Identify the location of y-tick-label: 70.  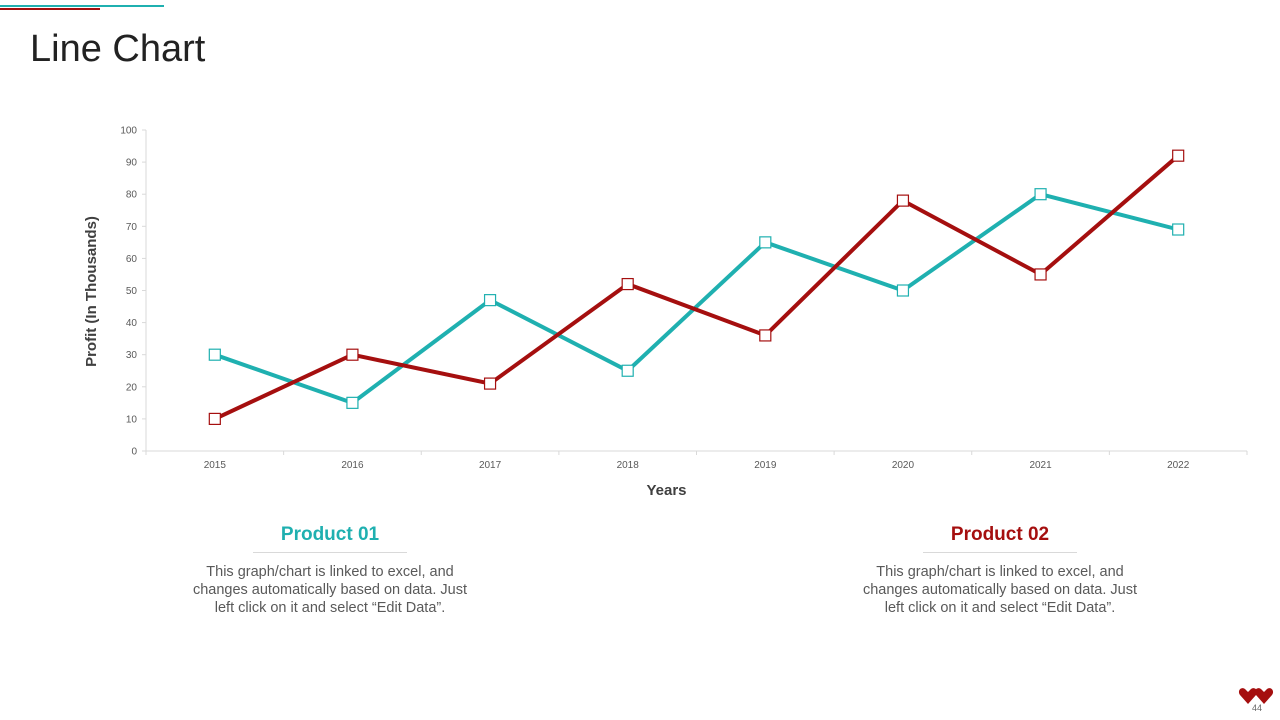
(132, 227).